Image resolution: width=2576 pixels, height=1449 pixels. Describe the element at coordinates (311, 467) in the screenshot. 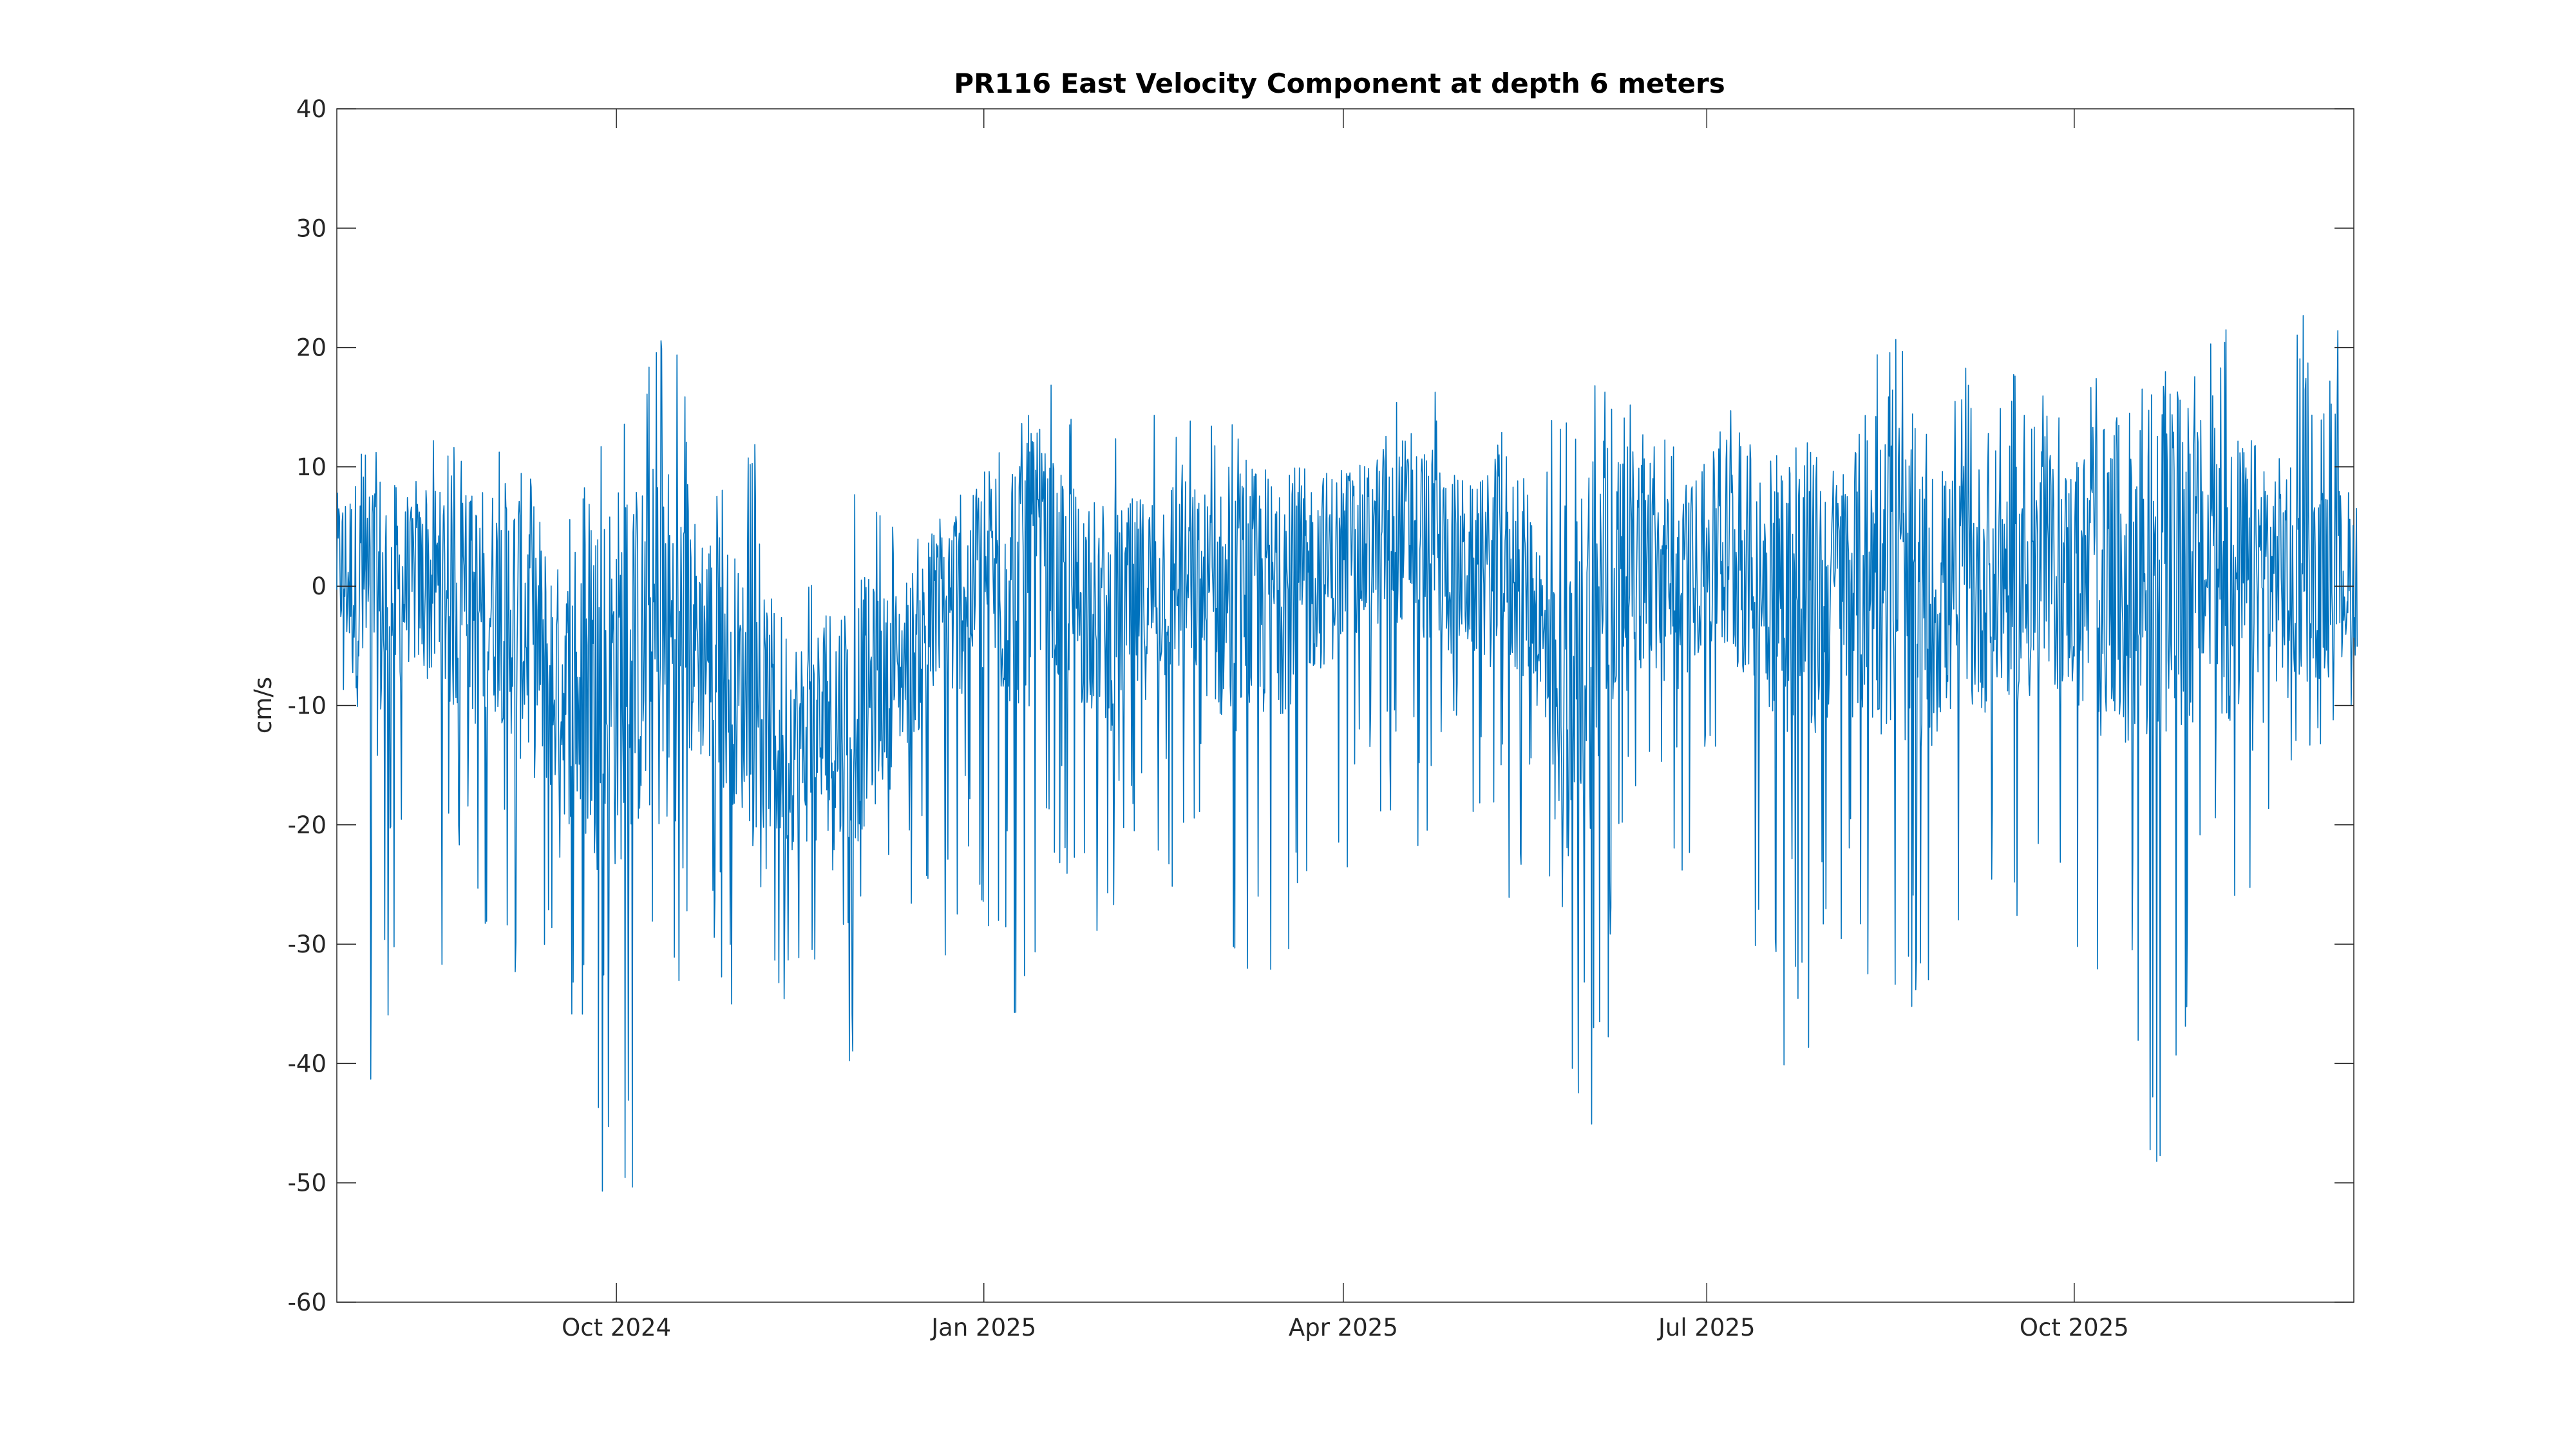

I see `y-tick-label-3: 10` at that location.